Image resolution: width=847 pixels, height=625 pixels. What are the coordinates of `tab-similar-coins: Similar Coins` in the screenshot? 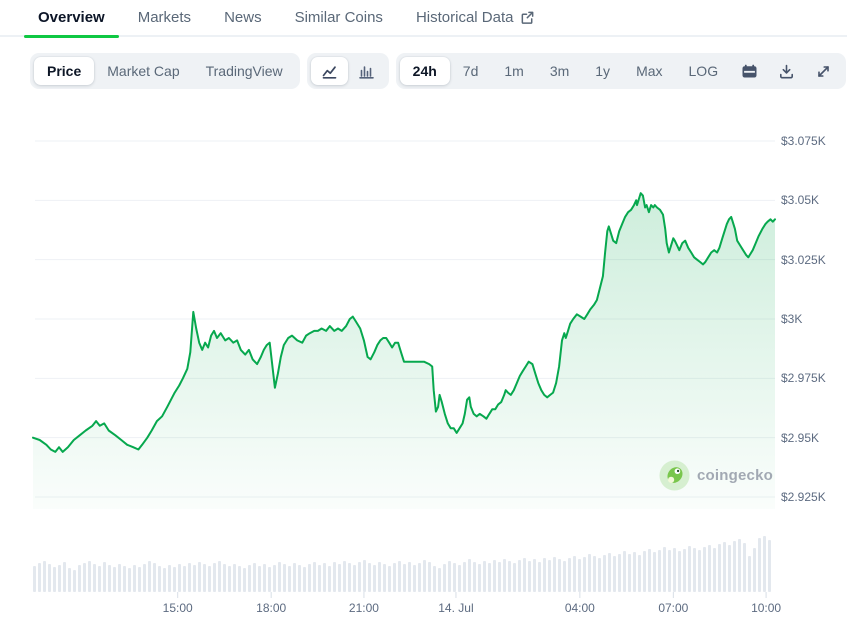 It's located at (339, 18).